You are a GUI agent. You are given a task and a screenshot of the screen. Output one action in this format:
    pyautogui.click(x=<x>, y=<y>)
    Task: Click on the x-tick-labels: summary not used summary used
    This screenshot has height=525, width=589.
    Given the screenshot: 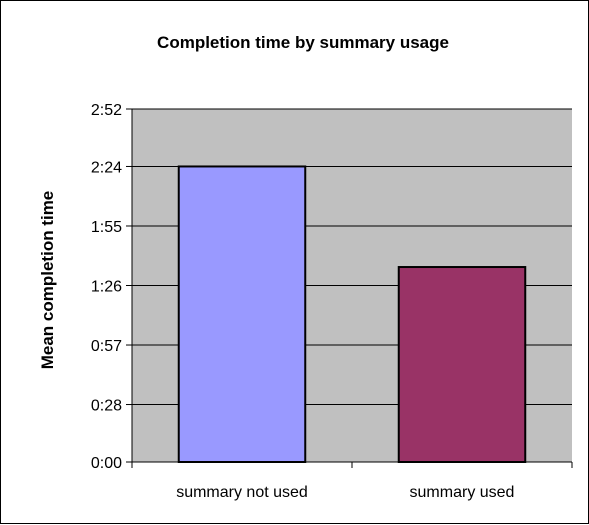 What is the action you would take?
    pyautogui.click(x=345, y=492)
    